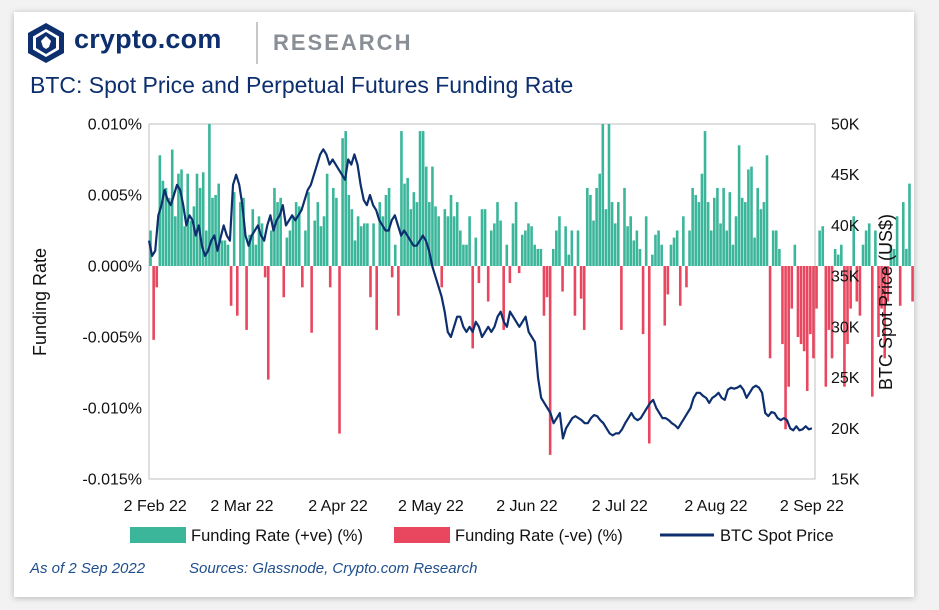 The height and width of the screenshot is (610, 939). I want to click on y-left-tick-label: 0.000%, so click(115, 267).